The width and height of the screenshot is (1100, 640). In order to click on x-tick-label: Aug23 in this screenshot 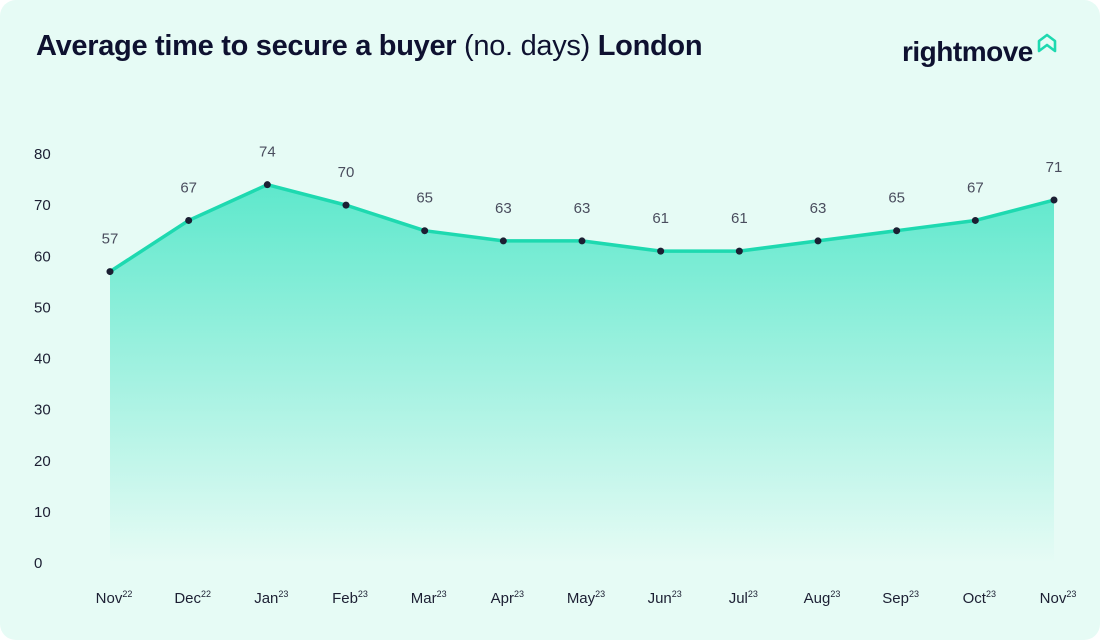, I will do `click(822, 598)`.